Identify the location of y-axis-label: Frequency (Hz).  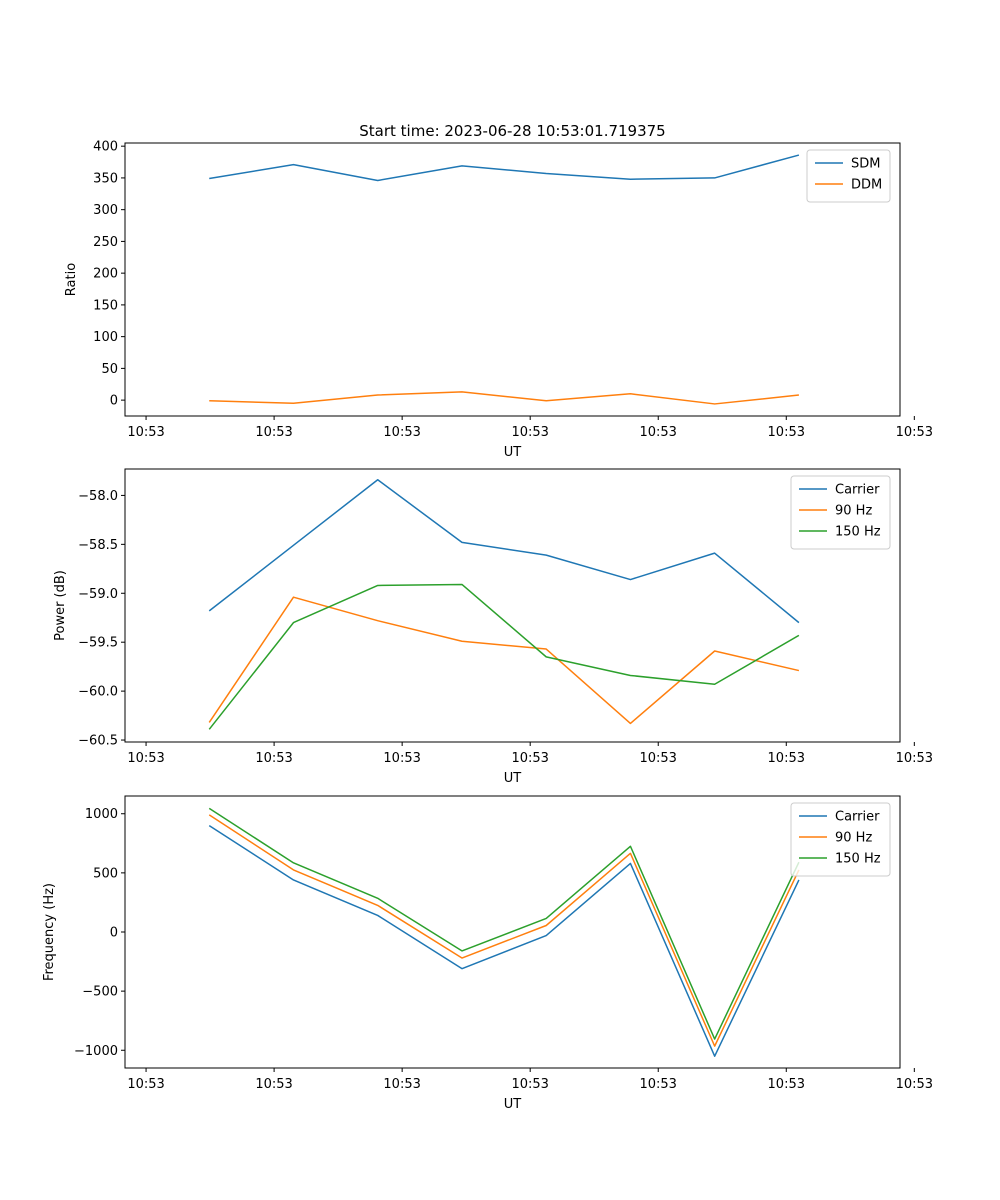
(49, 932).